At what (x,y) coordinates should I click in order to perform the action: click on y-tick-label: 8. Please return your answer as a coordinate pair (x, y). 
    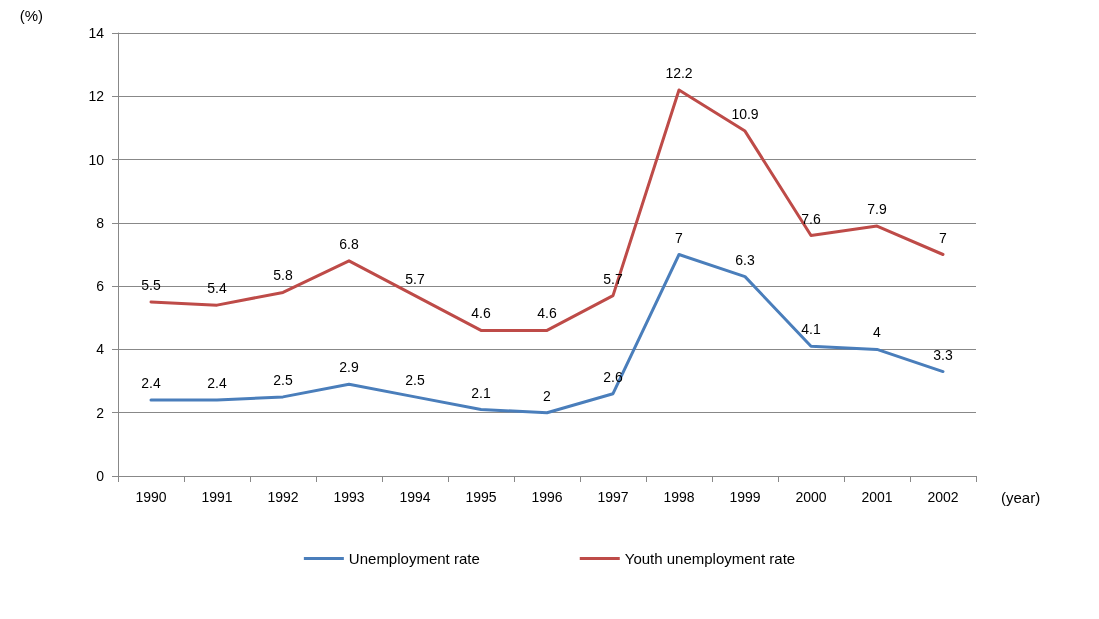
    Looking at the image, I should click on (100, 222).